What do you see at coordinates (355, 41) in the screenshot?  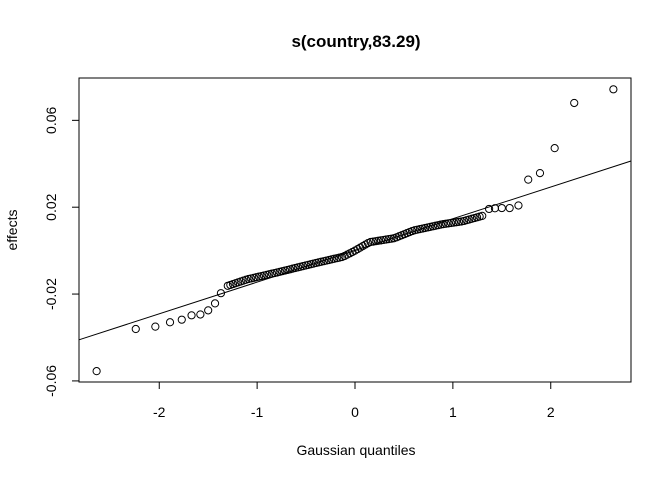 I see `chart-title: s(country,83.29)` at bounding box center [355, 41].